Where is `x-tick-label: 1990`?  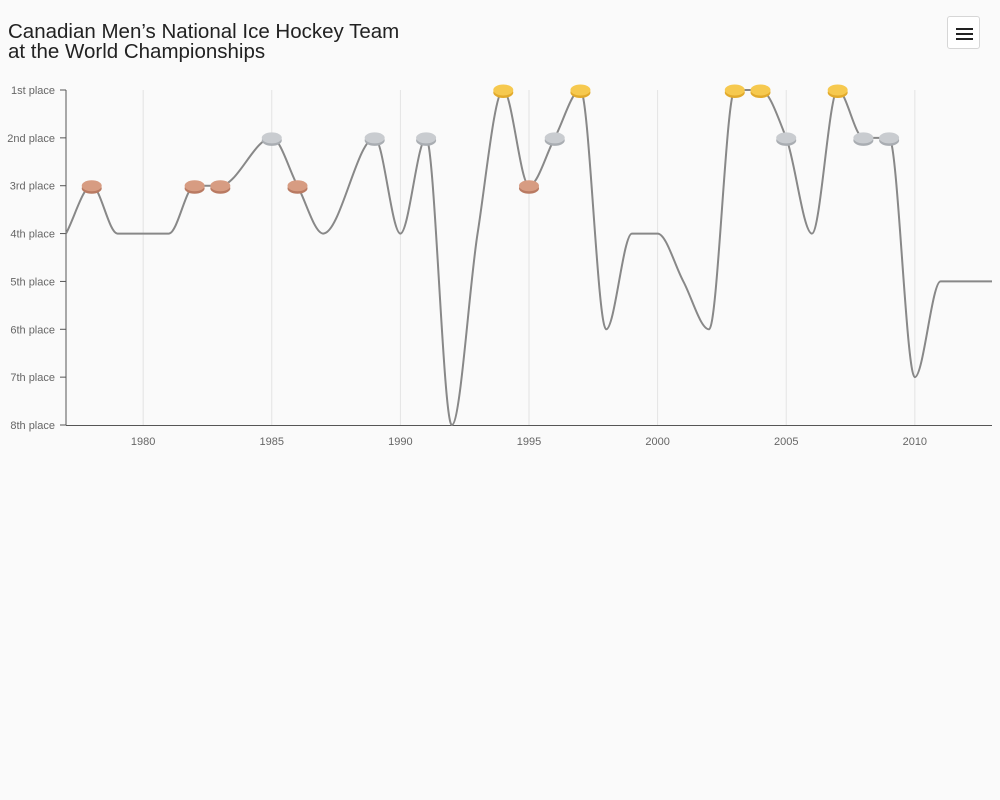 x-tick-label: 1990 is located at coordinates (400, 442).